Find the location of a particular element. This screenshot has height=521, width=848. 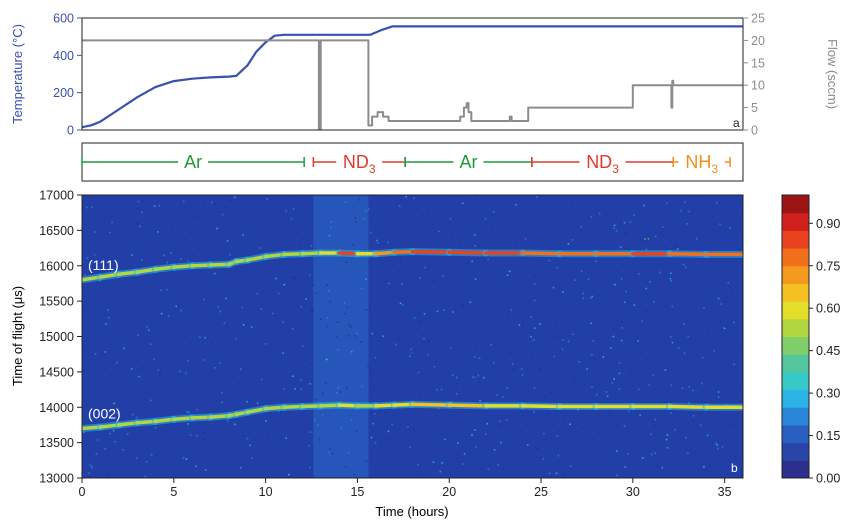

gas-segment-nh3: NH3 is located at coordinates (701, 164).